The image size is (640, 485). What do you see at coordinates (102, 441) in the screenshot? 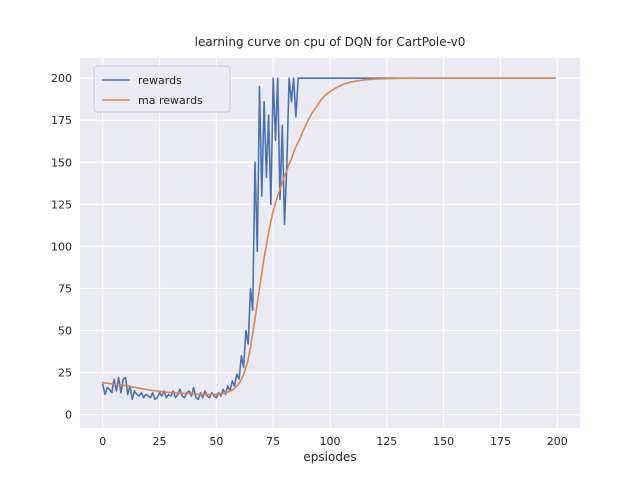
I see `x-tick-label: 0` at bounding box center [102, 441].